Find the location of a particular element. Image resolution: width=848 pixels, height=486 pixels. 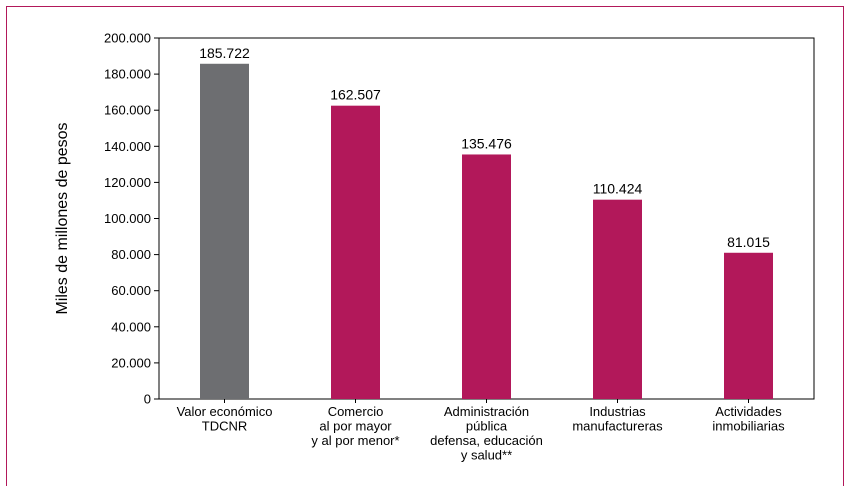

bar-value-label: 185.722 is located at coordinates (224, 53).